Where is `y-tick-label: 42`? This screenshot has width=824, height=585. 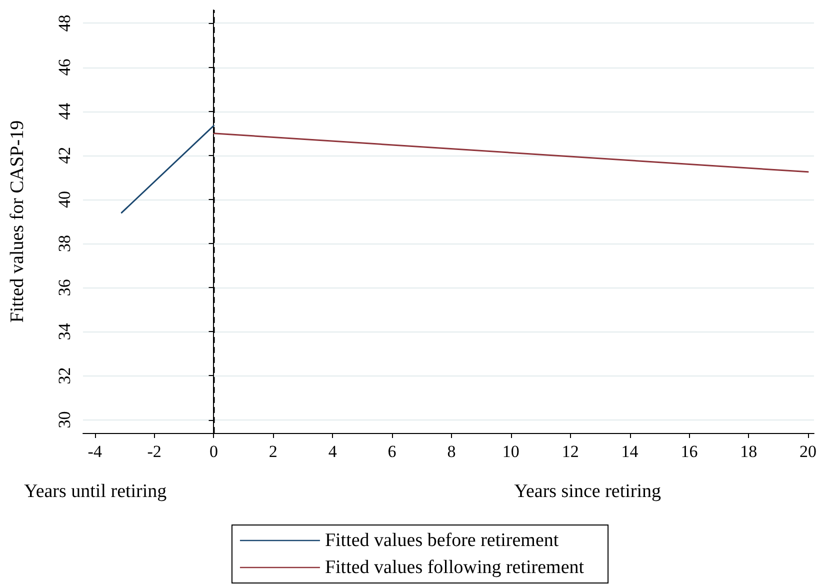
y-tick-label: 42 is located at coordinates (64, 155).